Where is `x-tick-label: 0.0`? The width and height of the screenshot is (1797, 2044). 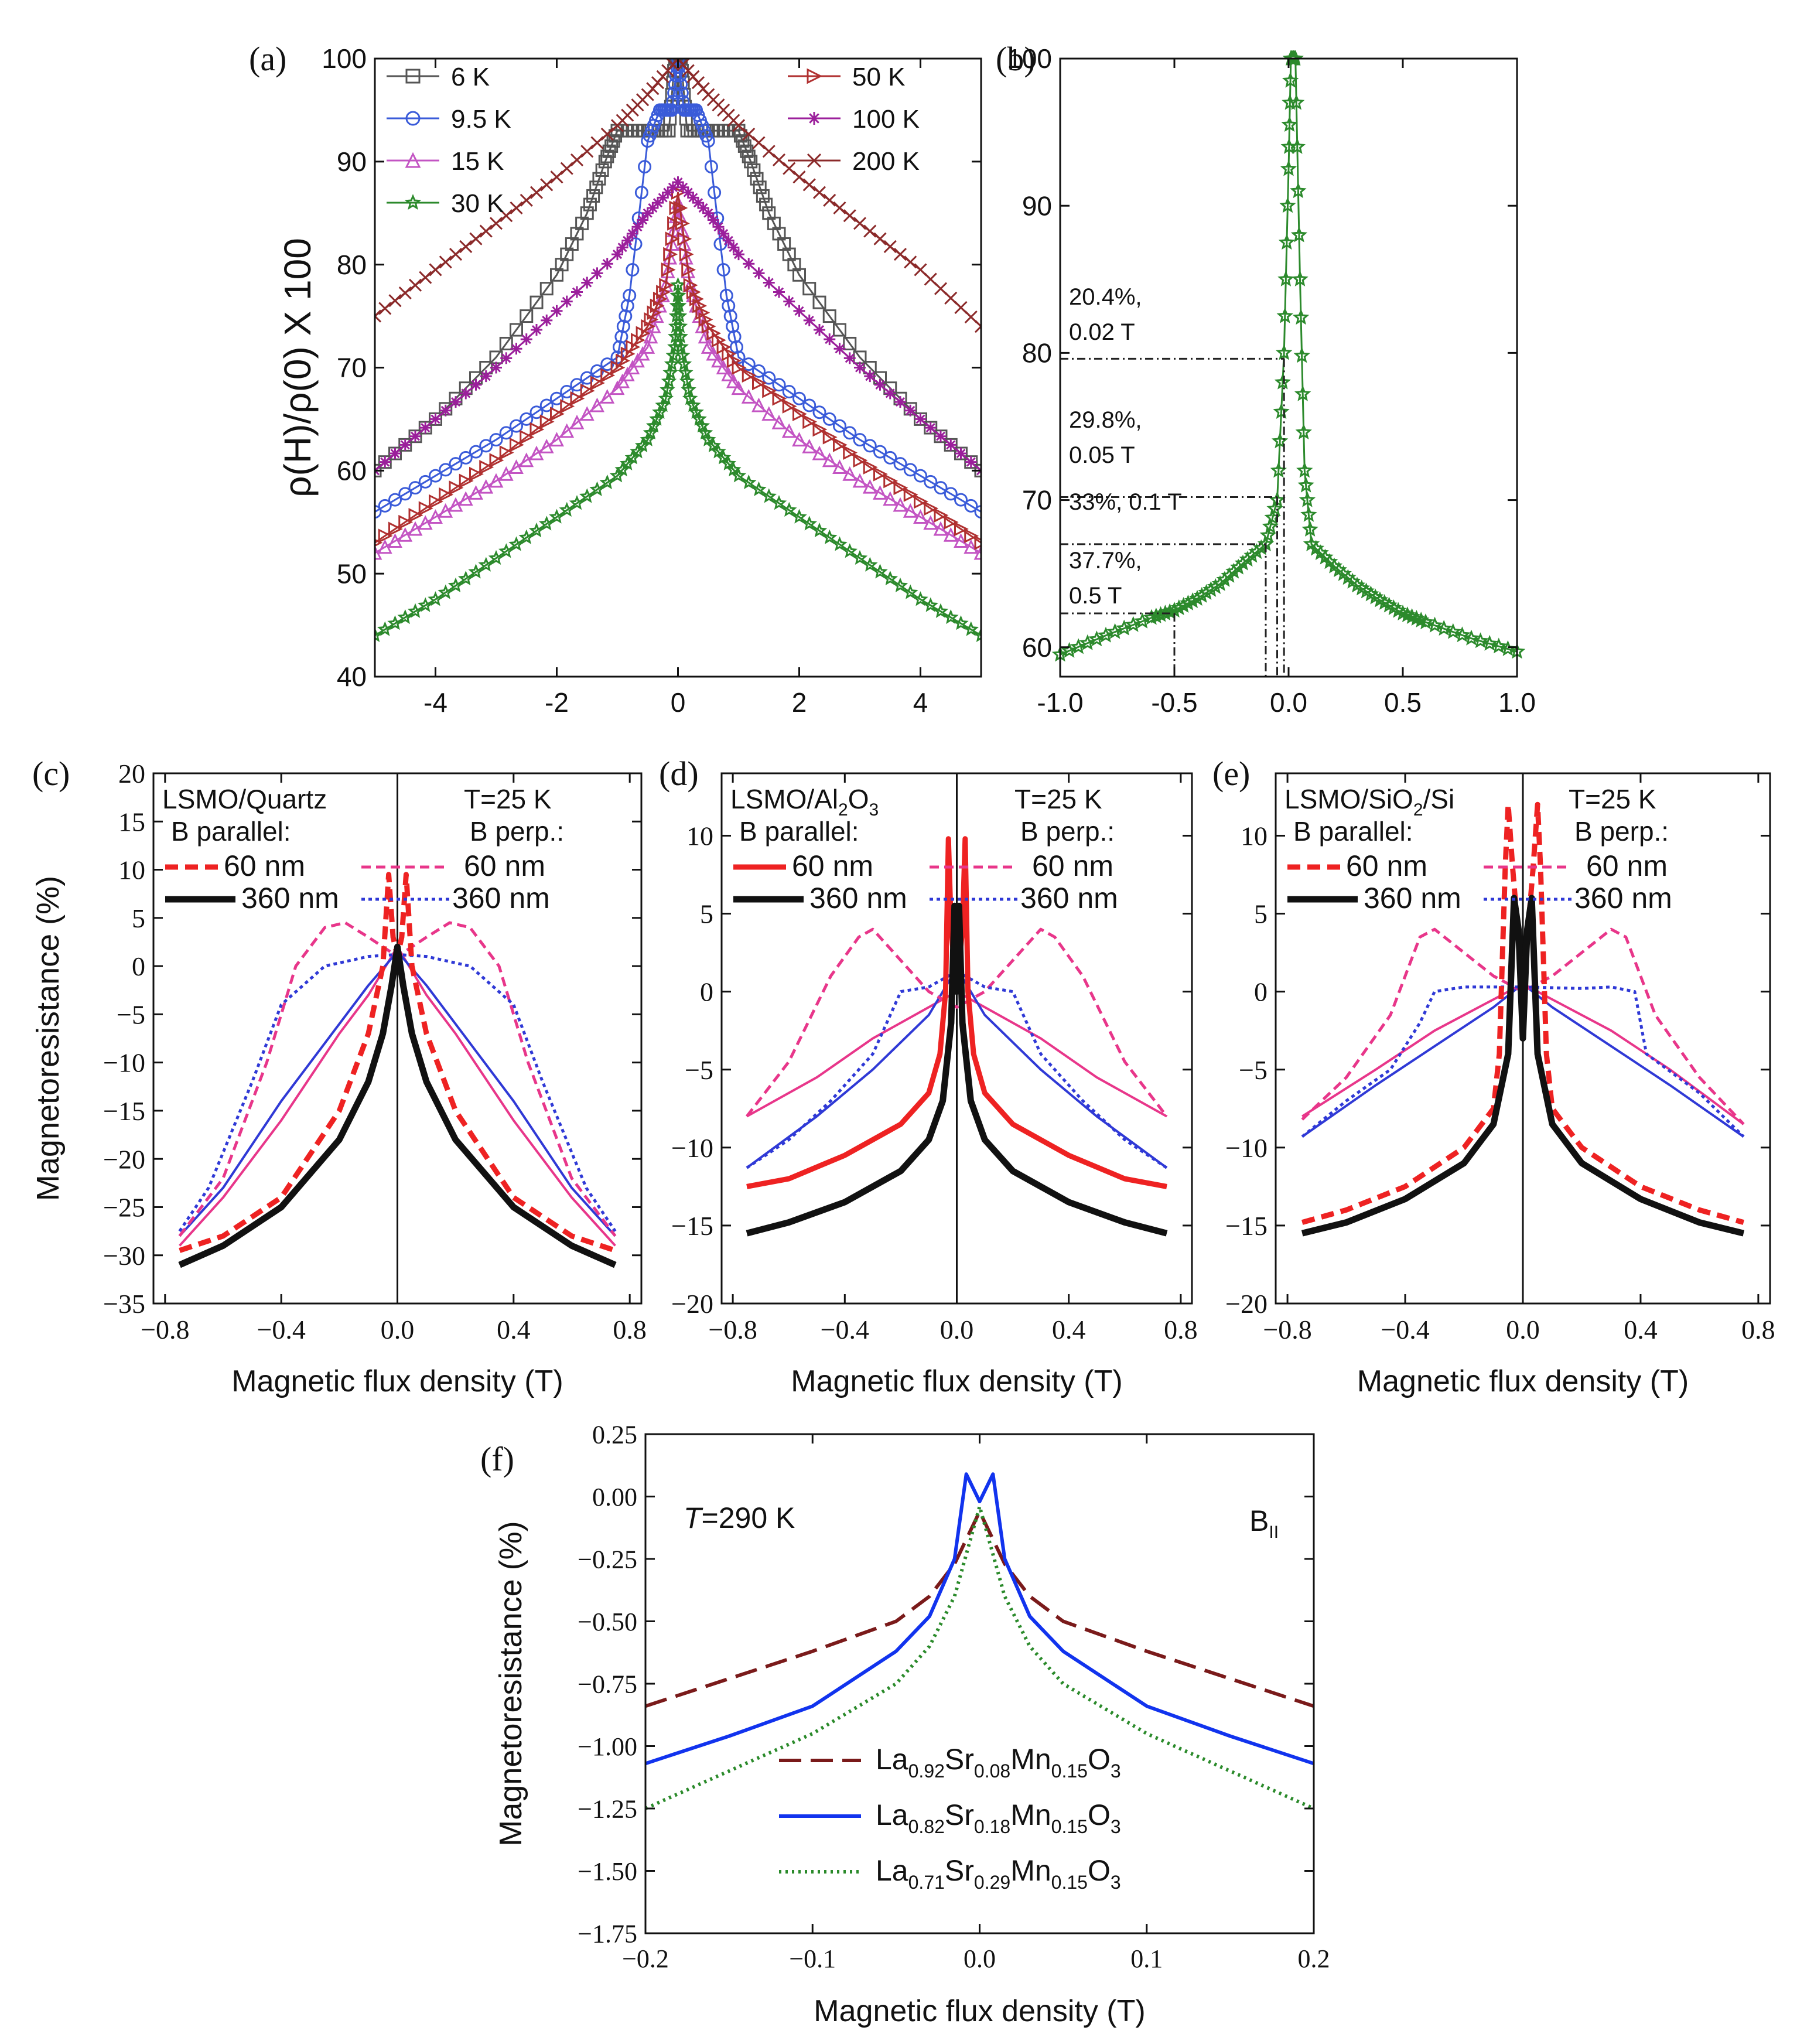 x-tick-label: 0.0 is located at coordinates (398, 1330).